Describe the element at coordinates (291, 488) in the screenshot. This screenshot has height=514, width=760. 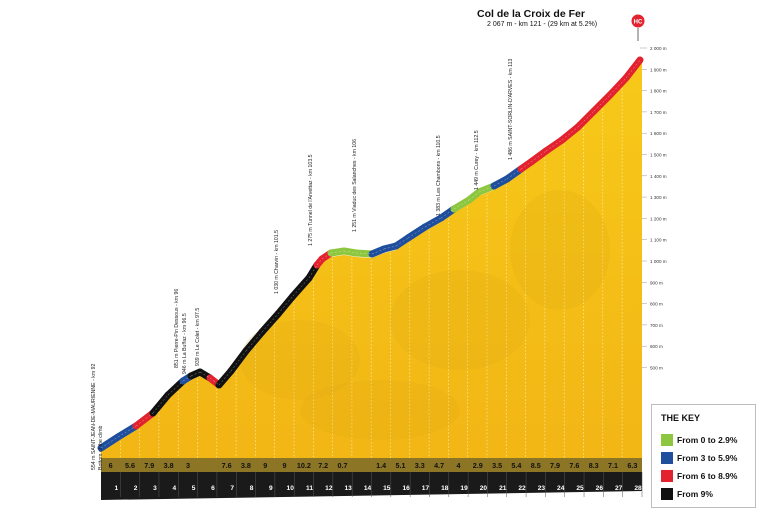
I see `km-marker-label: 10` at that location.